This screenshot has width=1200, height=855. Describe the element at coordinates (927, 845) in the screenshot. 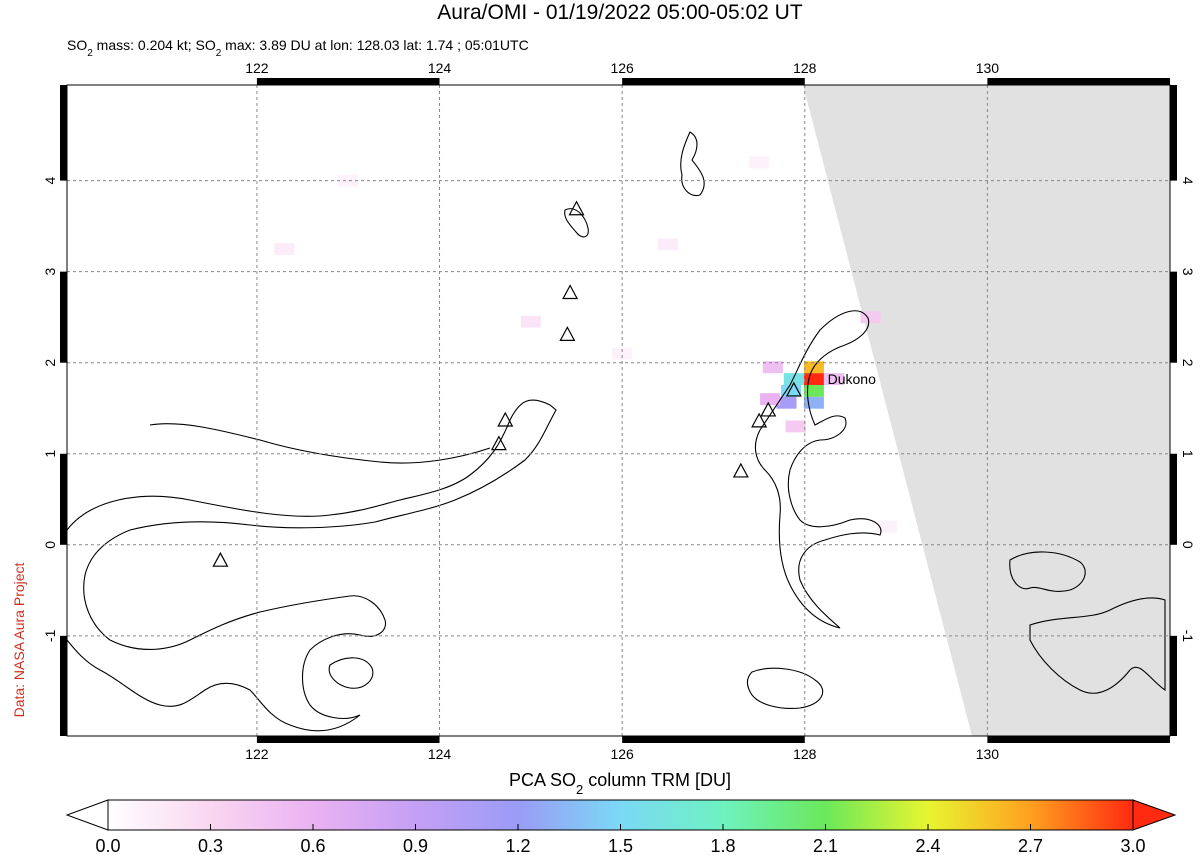

I see `colorbar-tick-label: 2.4` at that location.